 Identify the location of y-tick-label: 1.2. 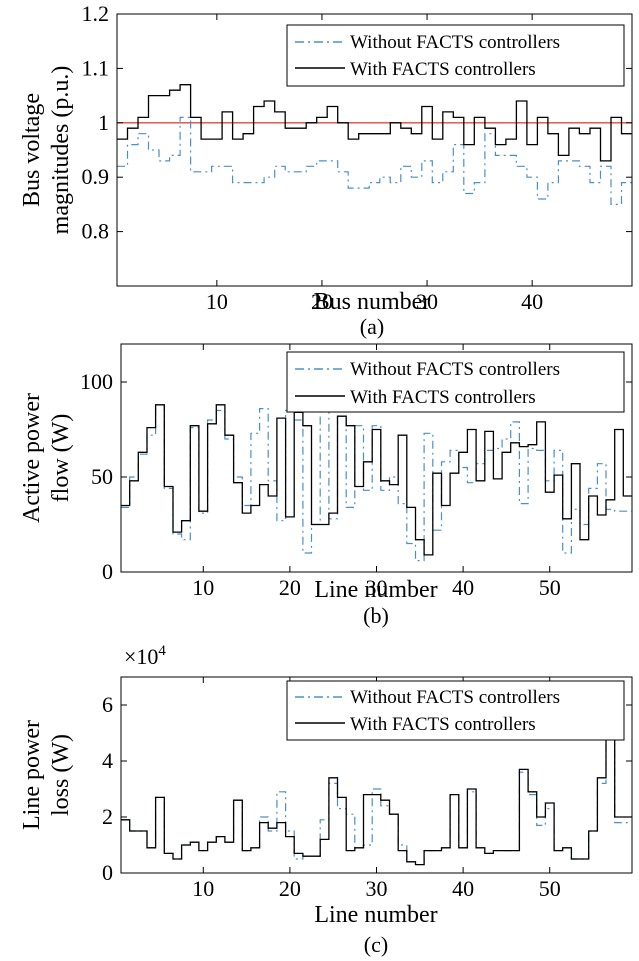
(96, 13).